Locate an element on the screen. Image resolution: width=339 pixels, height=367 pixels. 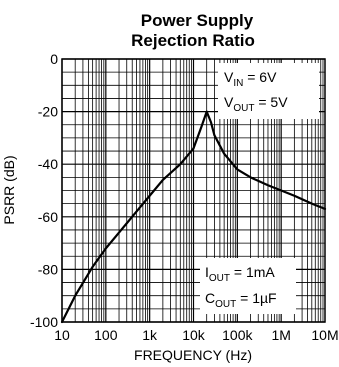
annotation-iout-suffix: = 1mA is located at coordinates (252, 272).